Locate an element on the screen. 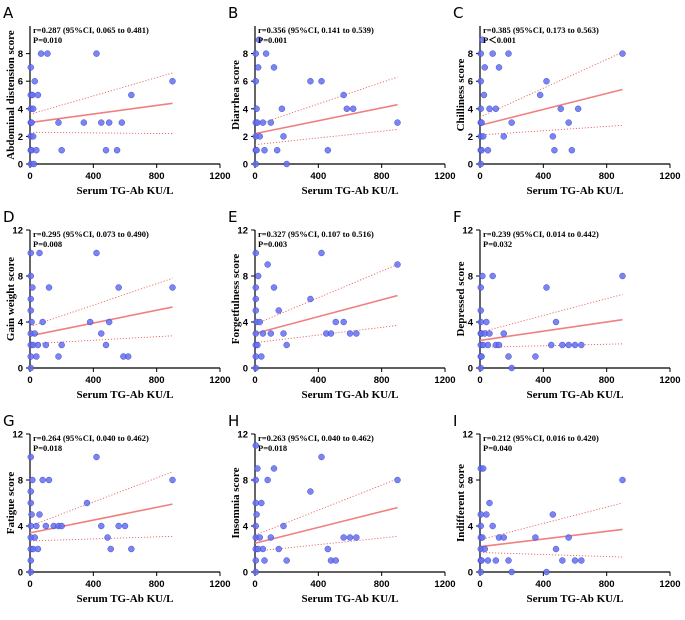  panel-letter: E is located at coordinates (232, 217).